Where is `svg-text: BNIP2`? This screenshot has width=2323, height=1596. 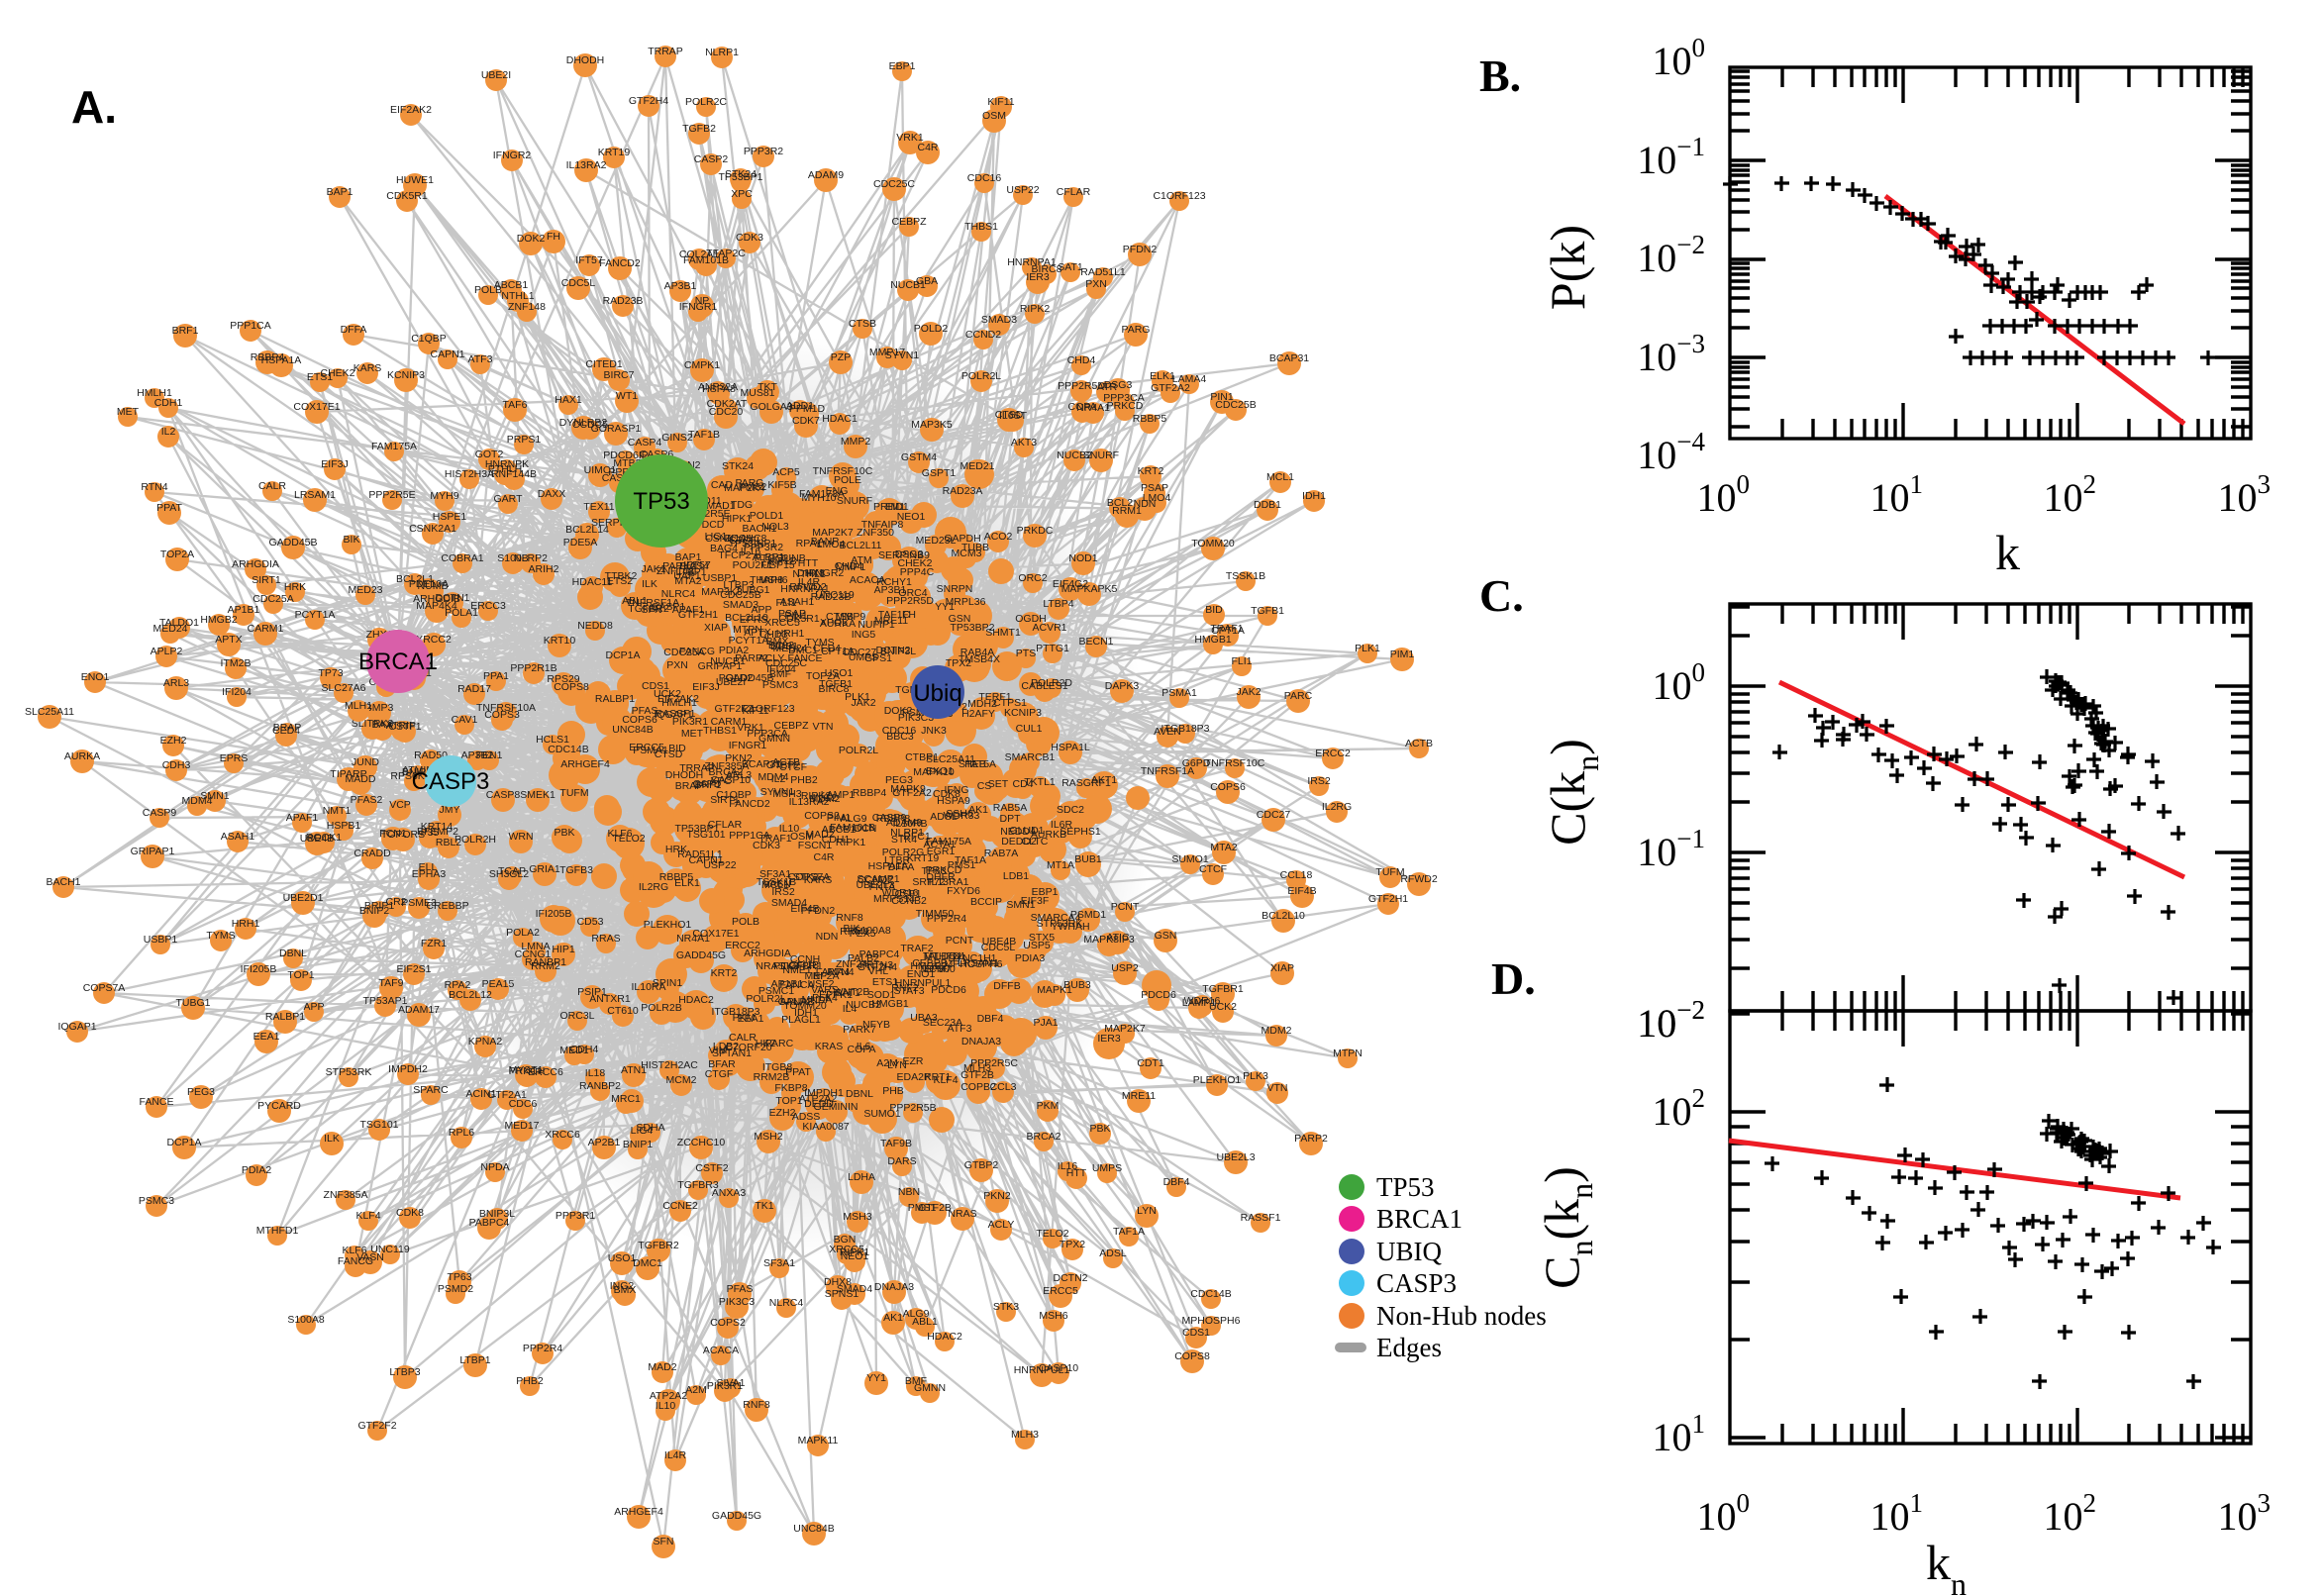
svg-text: BNIP2 is located at coordinates (374, 911).